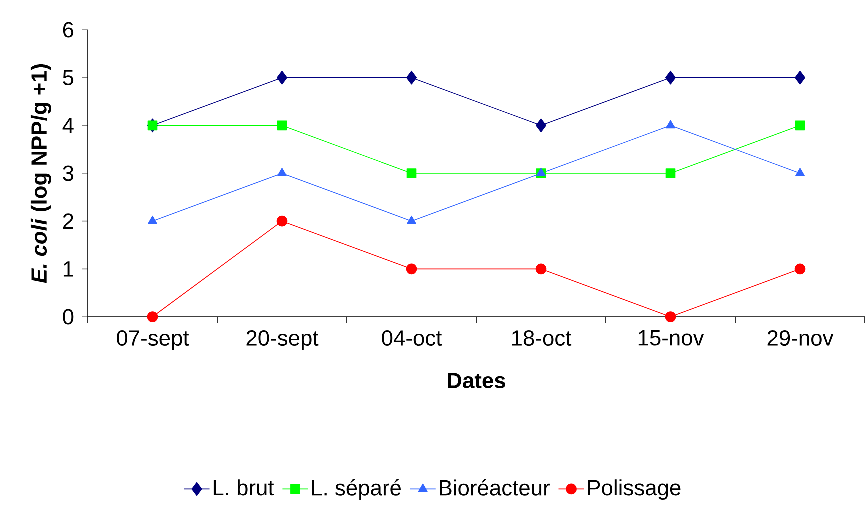  Describe the element at coordinates (282, 340) in the screenshot. I see `x-tick-label: 20-sept` at that location.